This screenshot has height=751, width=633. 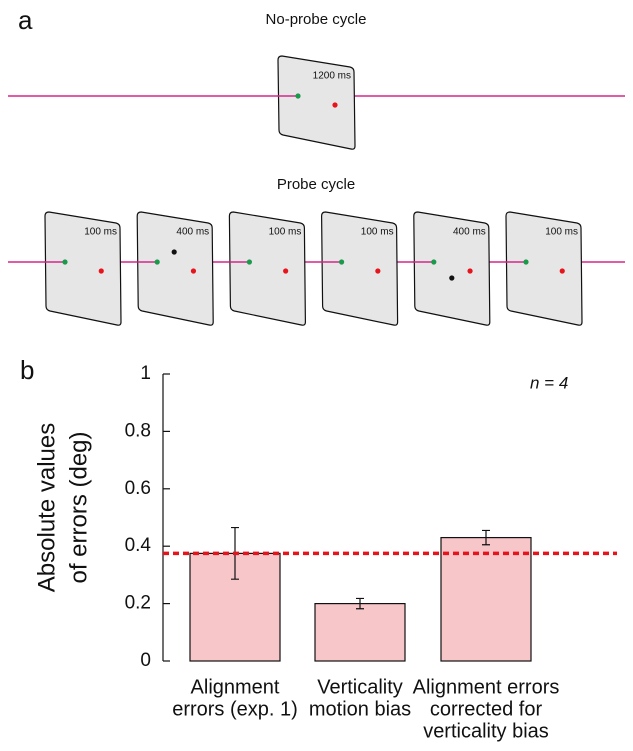 I want to click on y-tick-label: 0.4, so click(x=138, y=545).